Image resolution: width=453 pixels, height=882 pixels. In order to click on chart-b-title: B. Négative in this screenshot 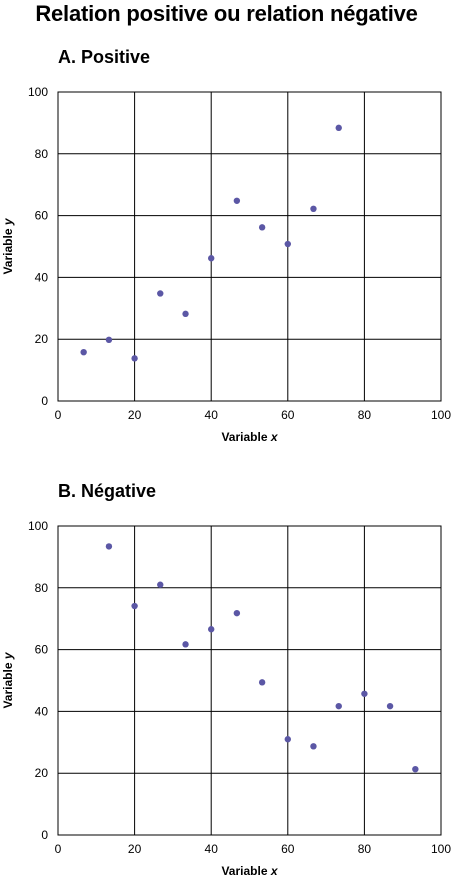, I will do `click(107, 491)`.